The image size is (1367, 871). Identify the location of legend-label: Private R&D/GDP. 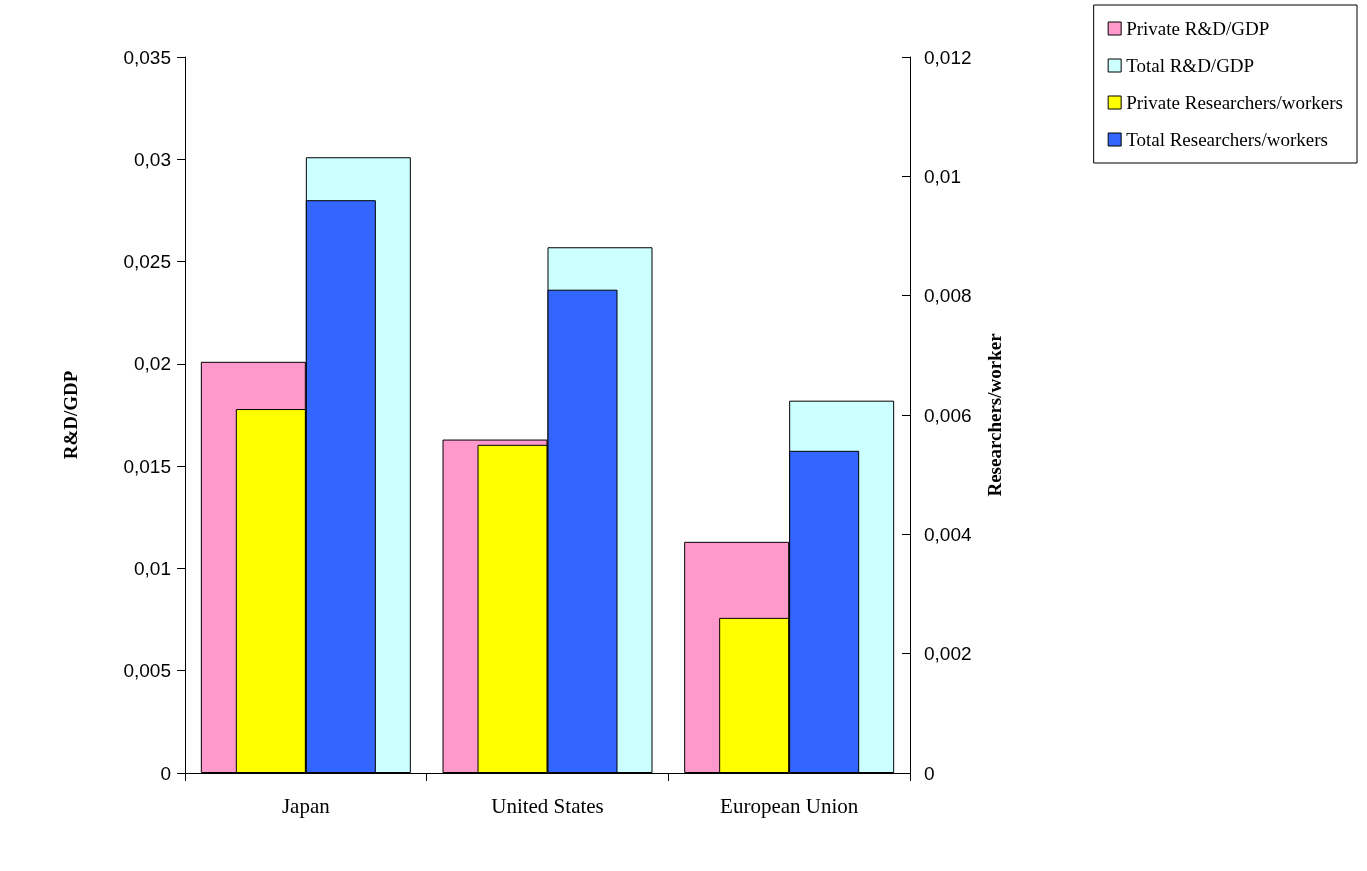
(1198, 28).